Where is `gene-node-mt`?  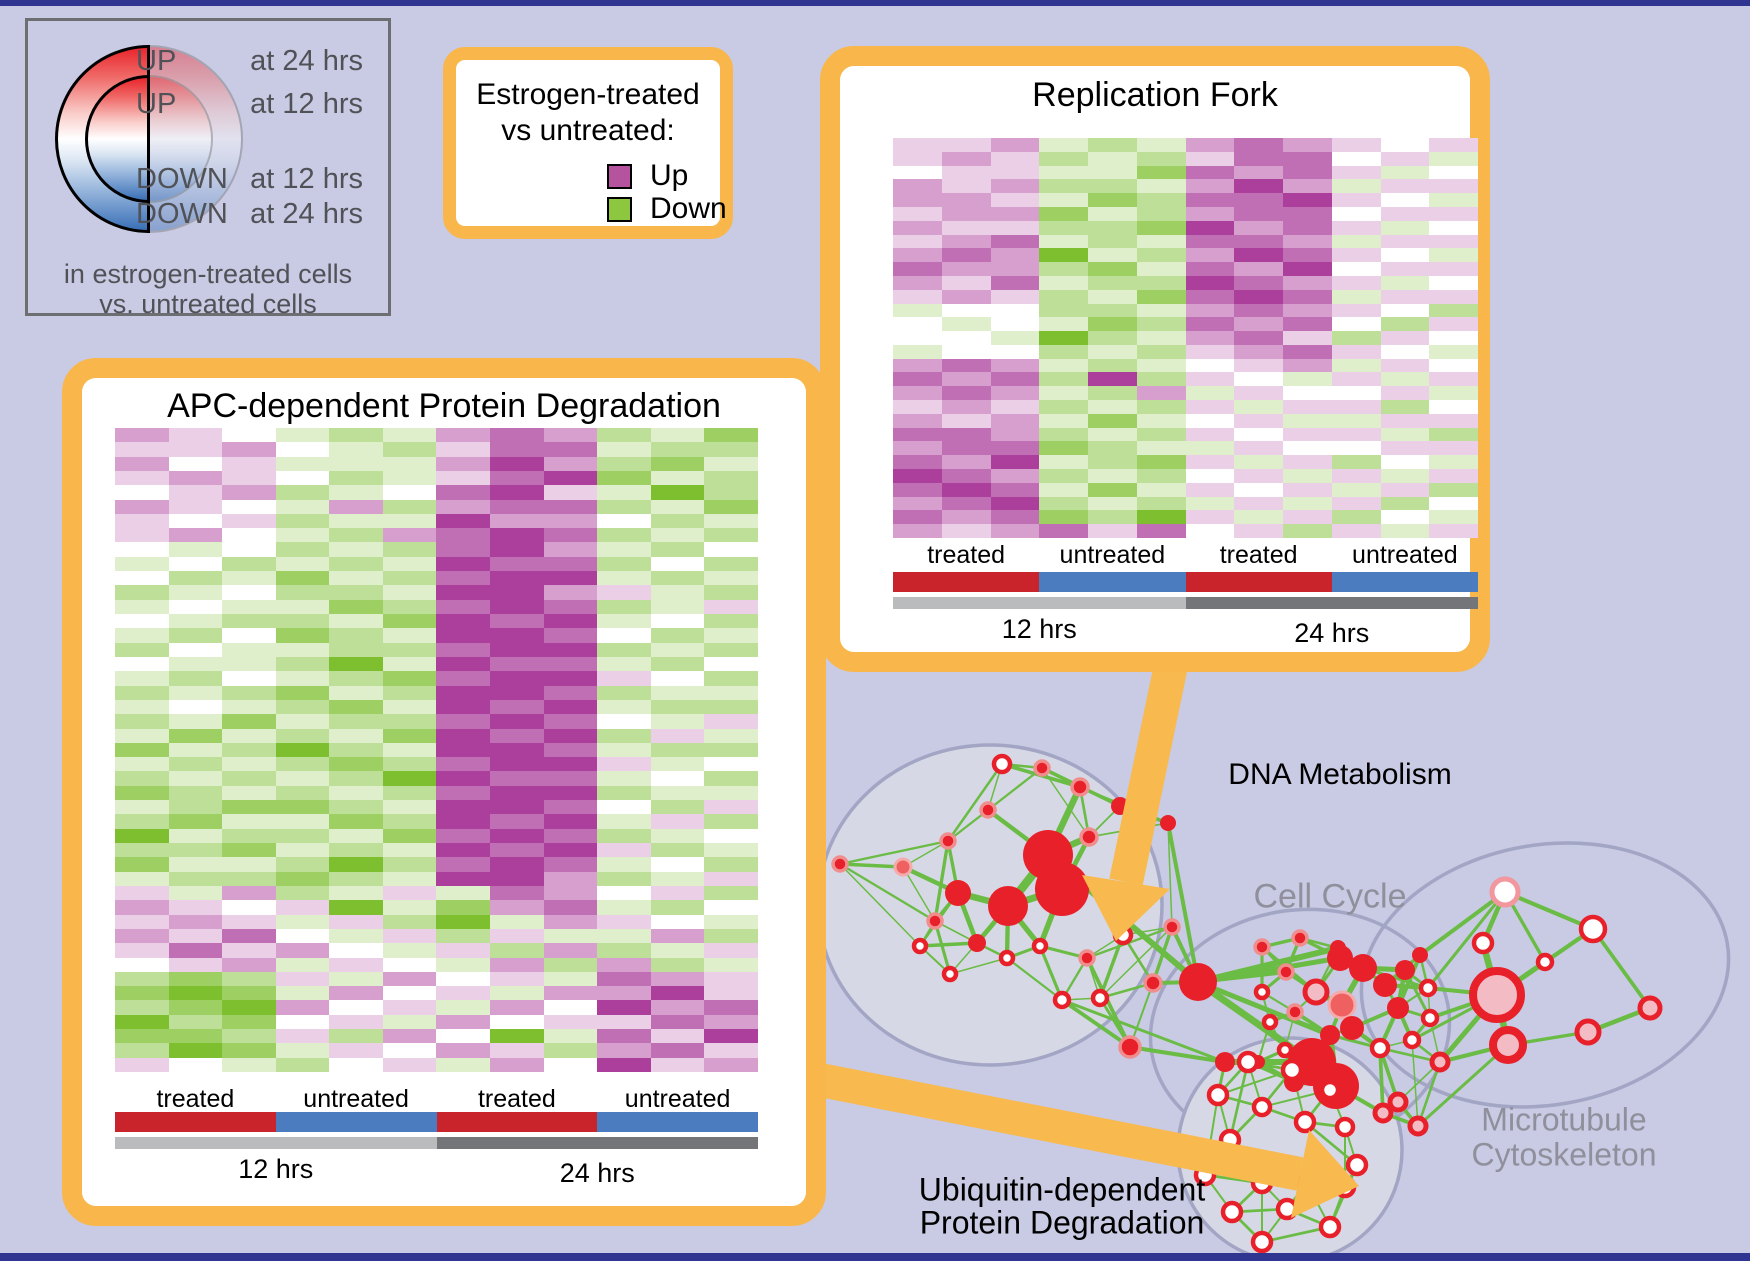 gene-node-mt is located at coordinates (1593, 929).